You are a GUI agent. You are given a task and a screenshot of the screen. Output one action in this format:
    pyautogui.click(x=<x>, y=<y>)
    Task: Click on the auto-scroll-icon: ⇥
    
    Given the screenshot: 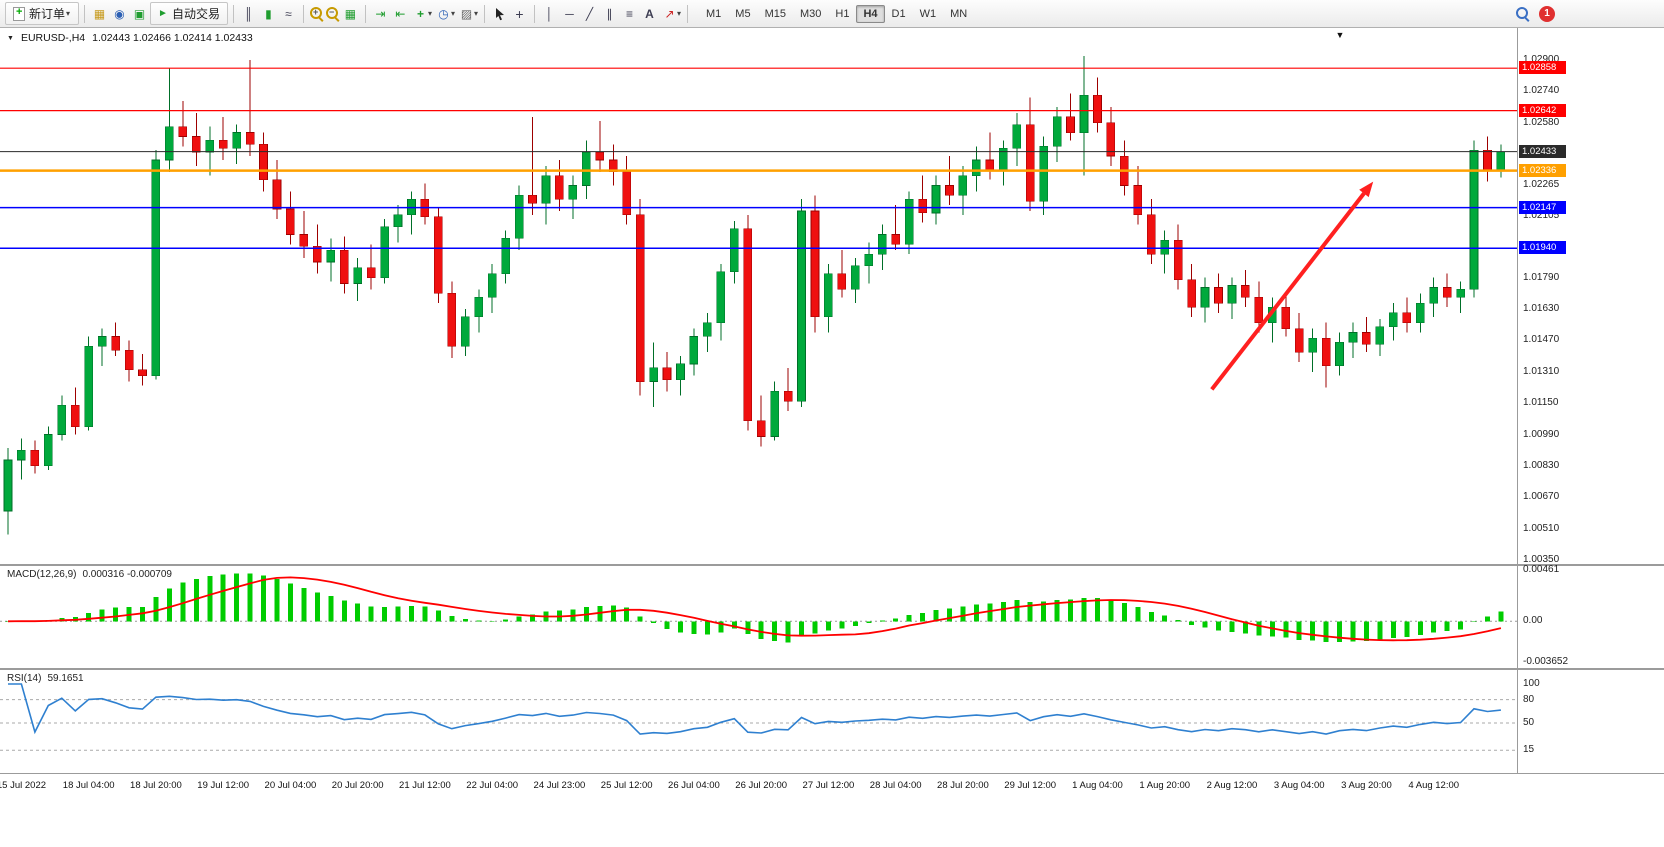 What is the action you would take?
    pyautogui.click(x=380, y=13)
    